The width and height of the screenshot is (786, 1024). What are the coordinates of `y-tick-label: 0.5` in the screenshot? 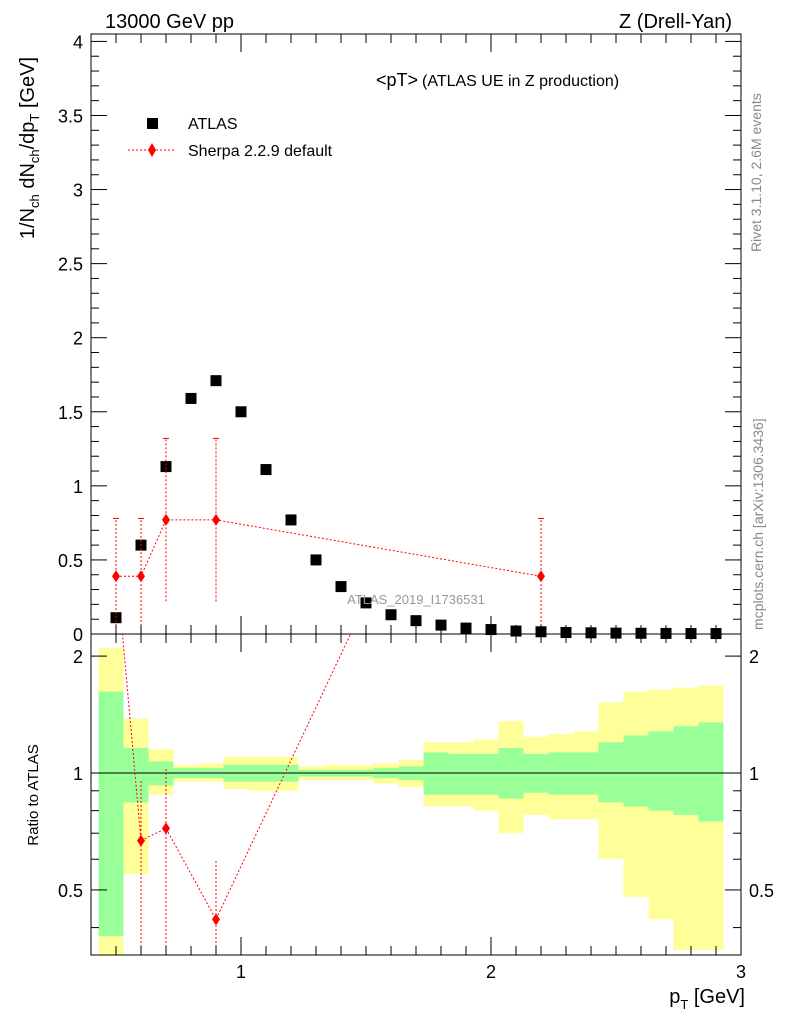 It's located at (70, 561).